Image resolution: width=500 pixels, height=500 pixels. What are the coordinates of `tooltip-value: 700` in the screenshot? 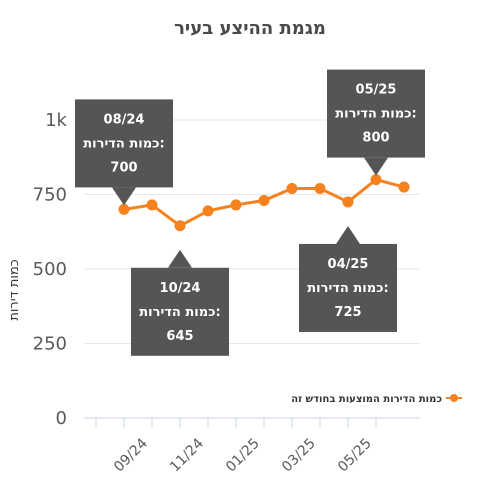 It's located at (123, 167).